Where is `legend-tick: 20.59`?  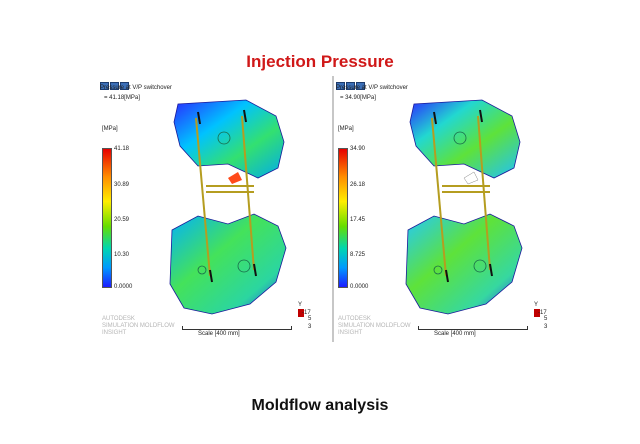
legend-tick: 20.59 is located at coordinates (122, 220).